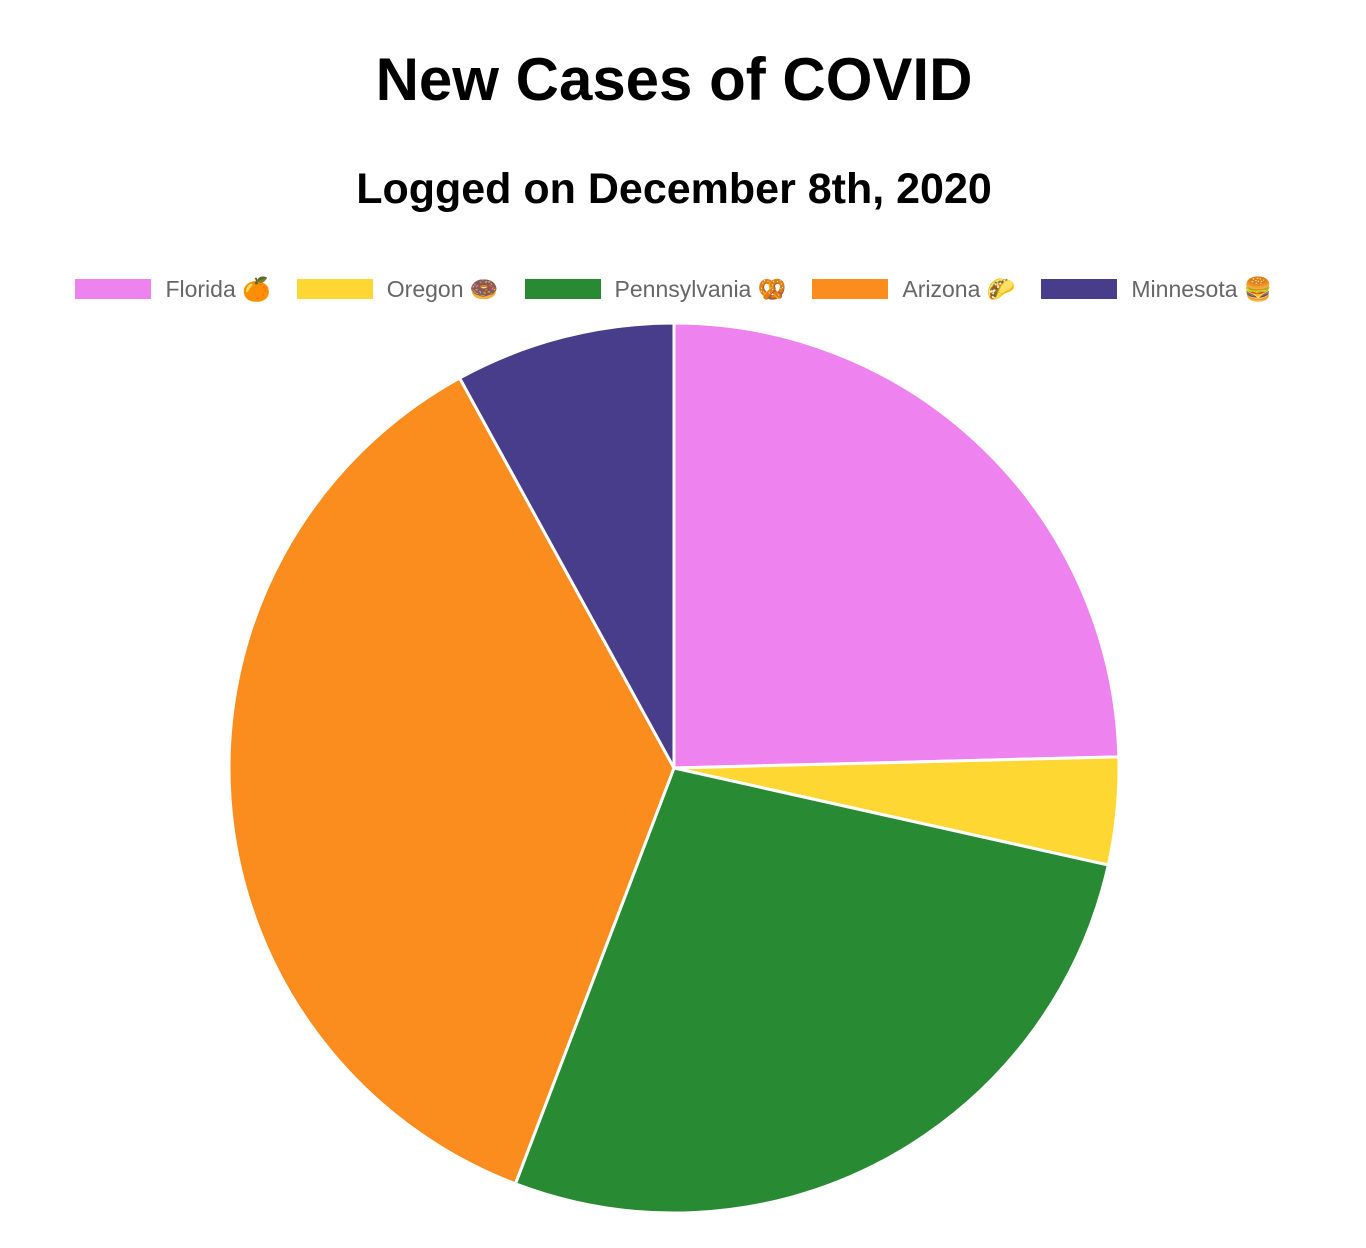 This screenshot has width=1366, height=1248. Describe the element at coordinates (1202, 288) in the screenshot. I see `legend-label-minnesota: Minnesota 🍔` at that location.